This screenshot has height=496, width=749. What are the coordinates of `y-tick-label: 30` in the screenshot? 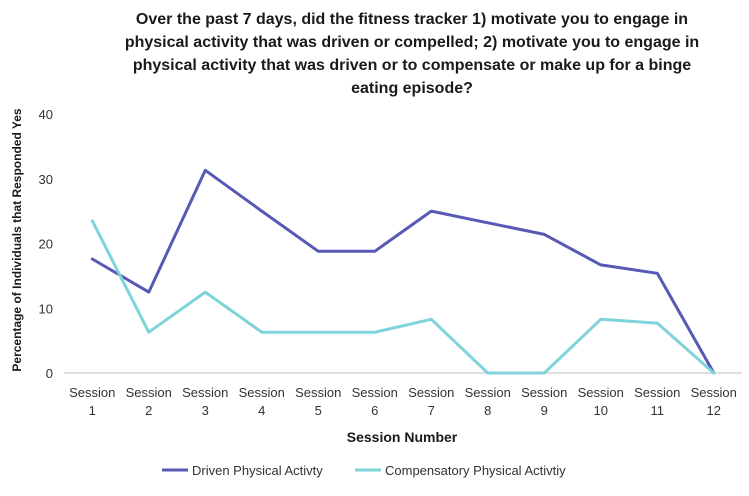 It's located at (46, 179).